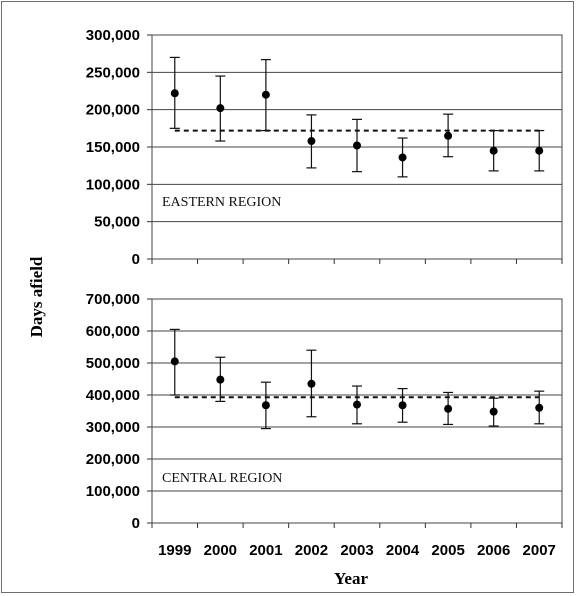 The width and height of the screenshot is (577, 596). What do you see at coordinates (174, 550) in the screenshot?
I see `x-tick-label: 1999` at bounding box center [174, 550].